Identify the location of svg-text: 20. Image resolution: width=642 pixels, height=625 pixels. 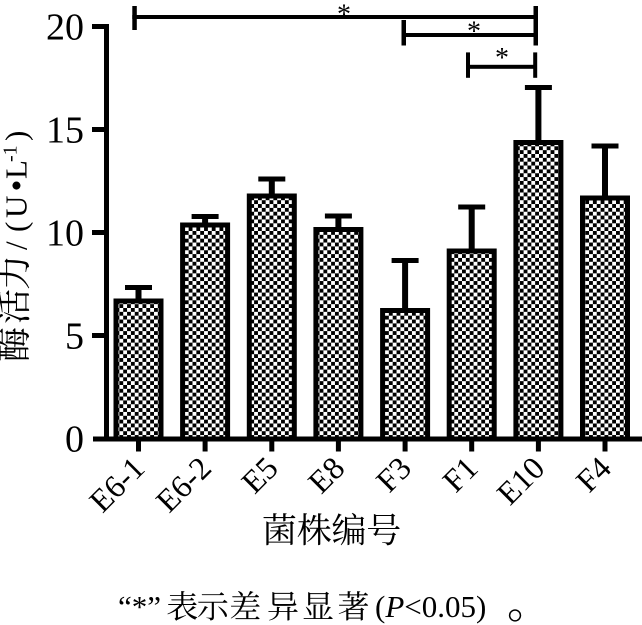
(65, 28).